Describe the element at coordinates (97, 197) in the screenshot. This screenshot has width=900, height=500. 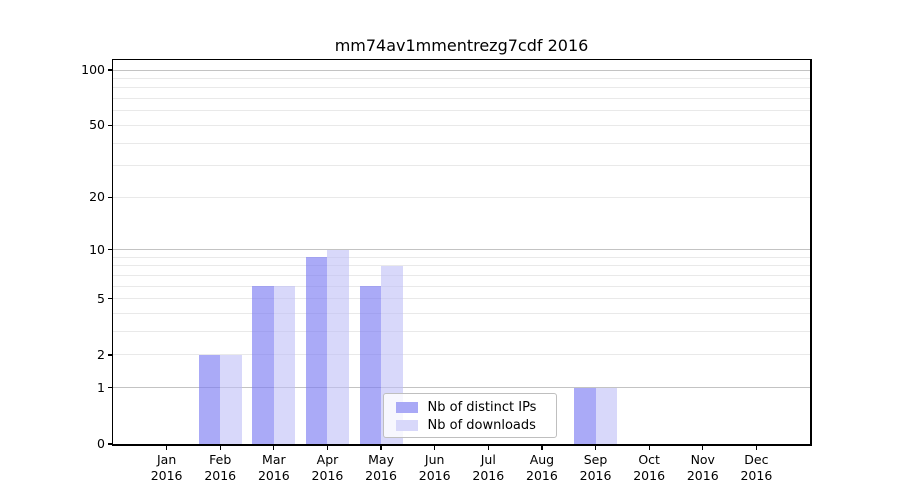
I see `y-tick-label-20: 20` at that location.